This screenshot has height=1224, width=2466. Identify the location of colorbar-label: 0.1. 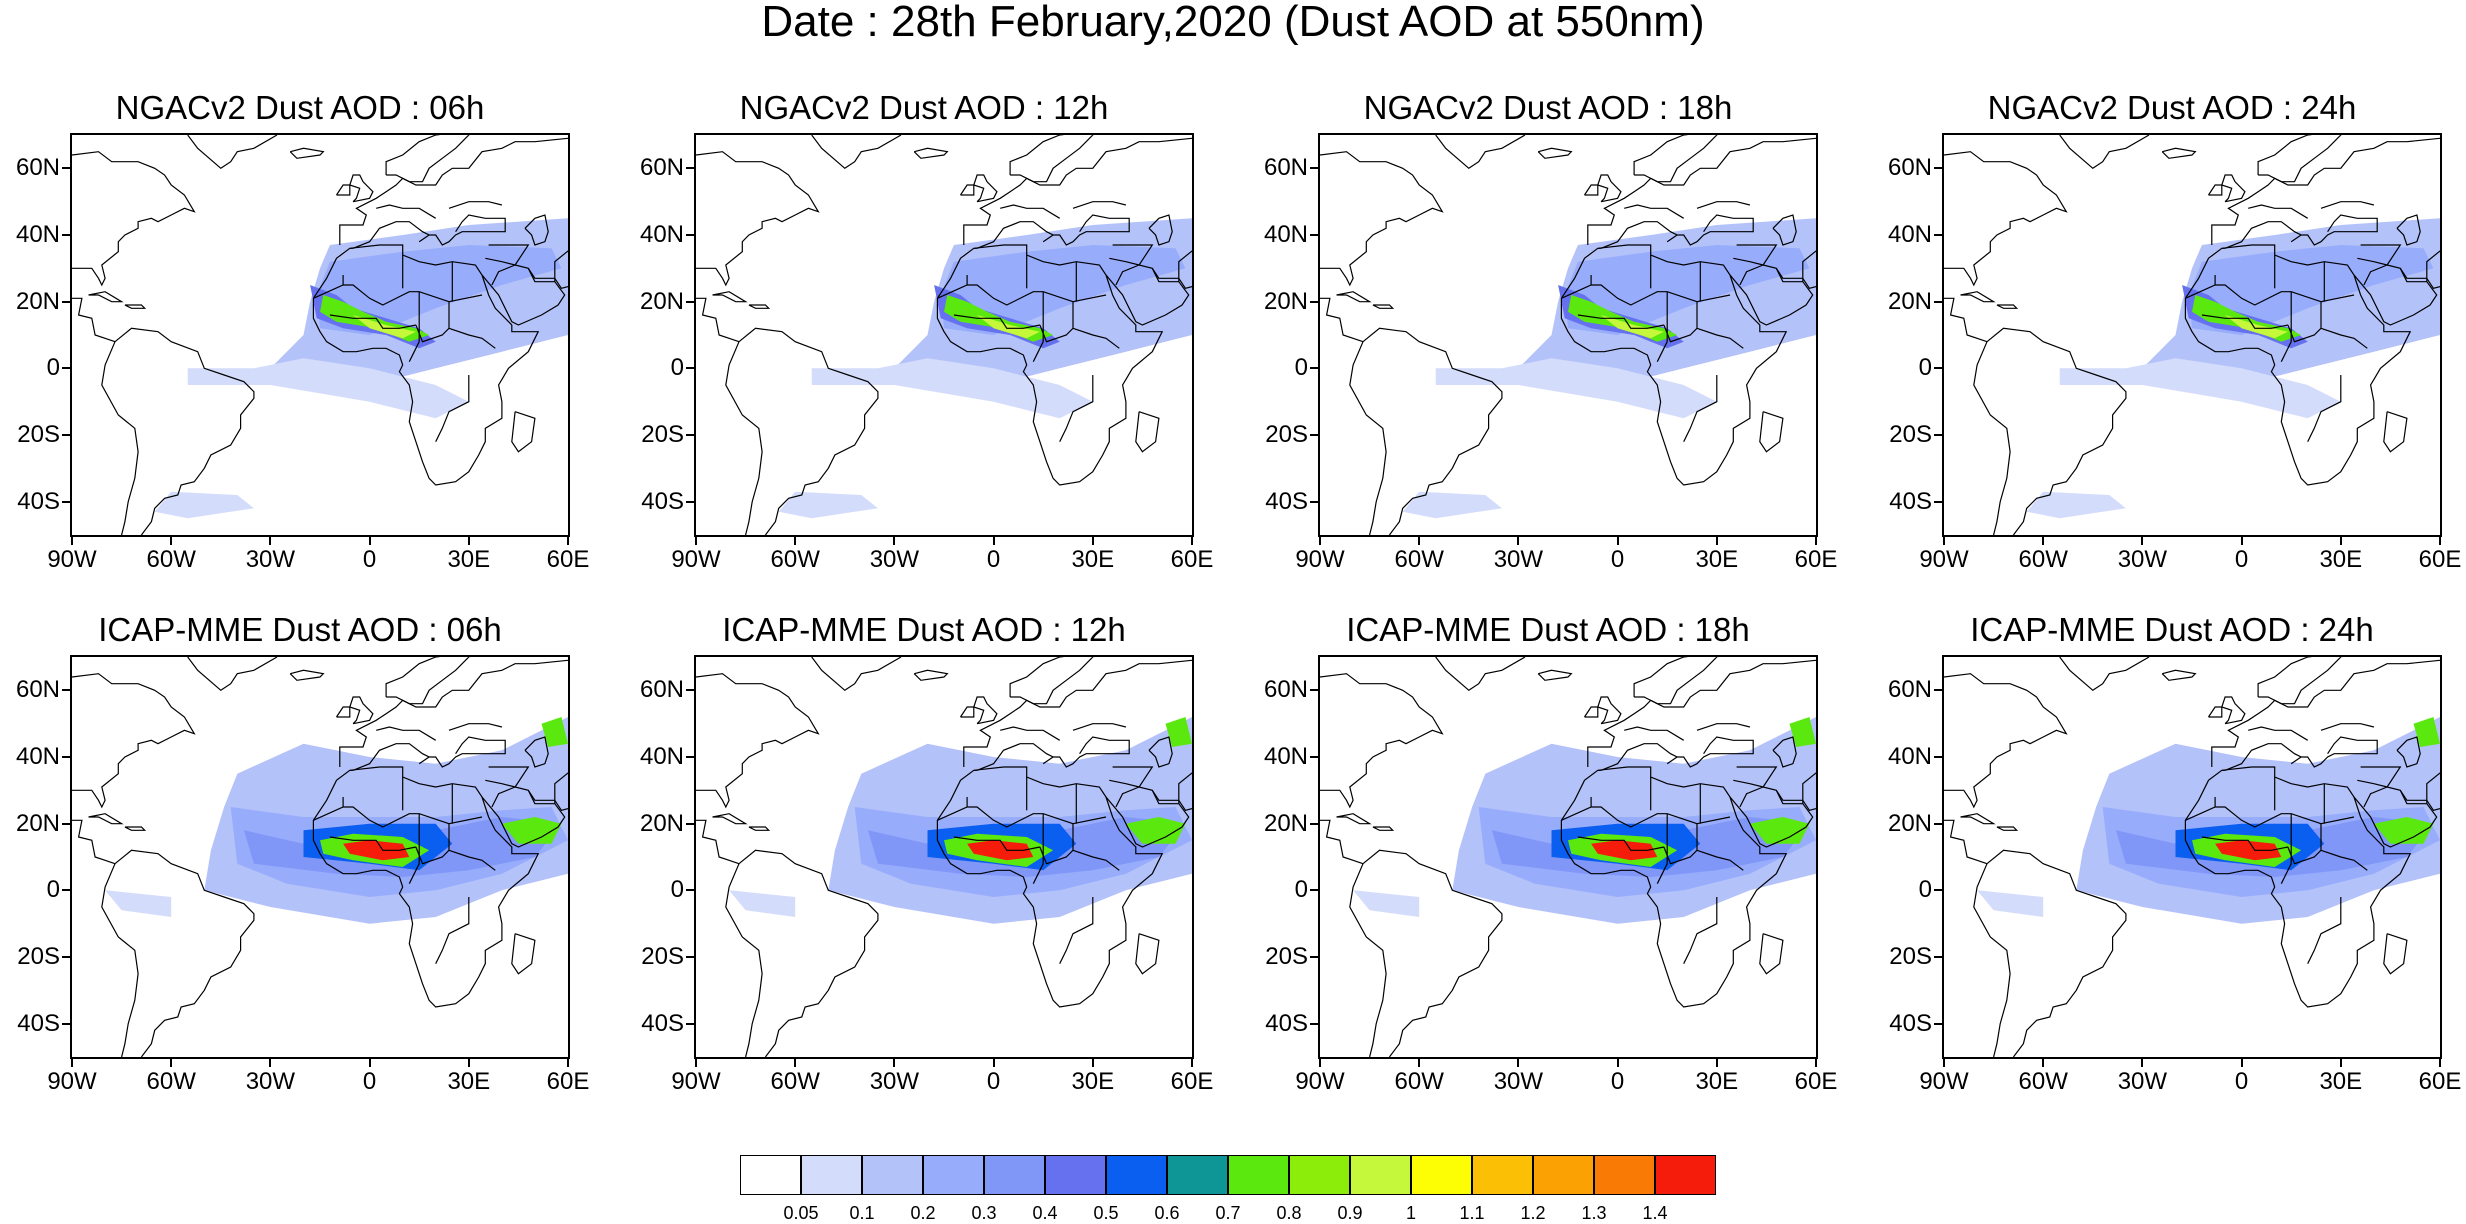
(862, 1213).